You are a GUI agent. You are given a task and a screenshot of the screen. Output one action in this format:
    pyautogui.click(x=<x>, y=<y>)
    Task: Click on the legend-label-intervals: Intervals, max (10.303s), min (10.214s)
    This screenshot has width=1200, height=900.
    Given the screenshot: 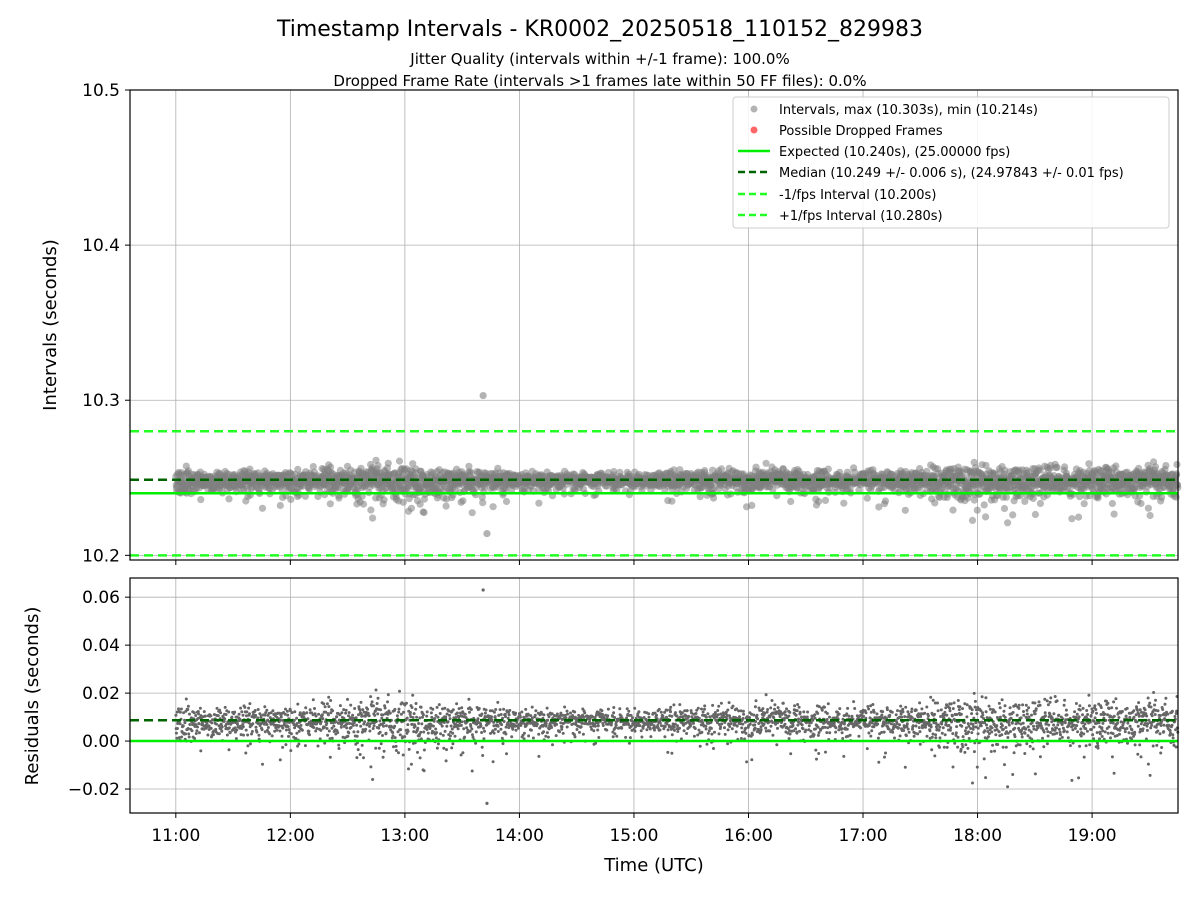 What is the action you would take?
    pyautogui.click(x=908, y=110)
    